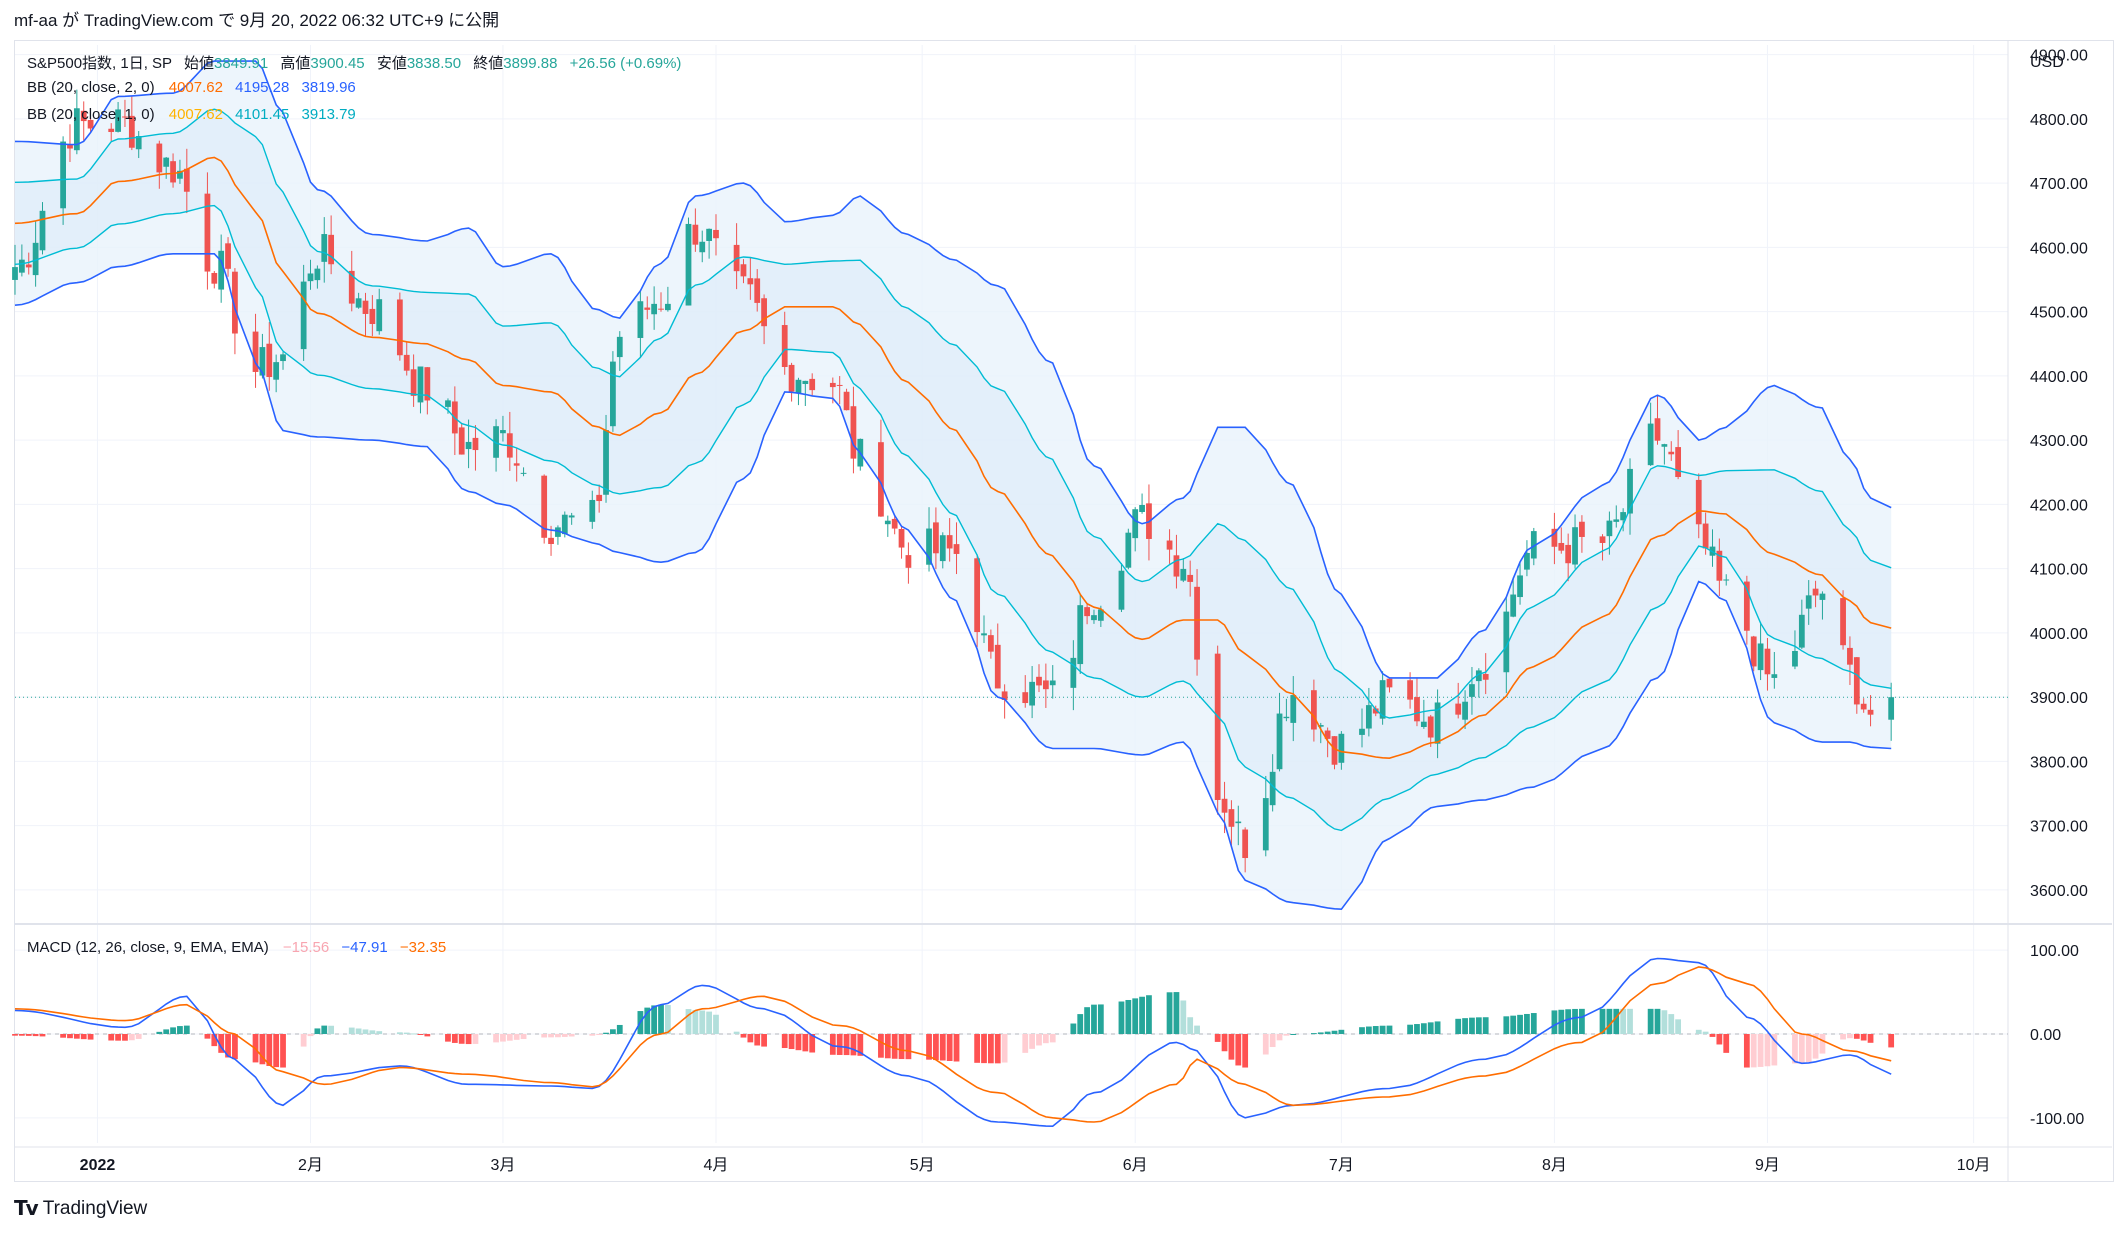 This screenshot has height=1234, width=2127. Describe the element at coordinates (262, 114) in the screenshot. I see `legend-bb1-upper: 4101.45` at that location.